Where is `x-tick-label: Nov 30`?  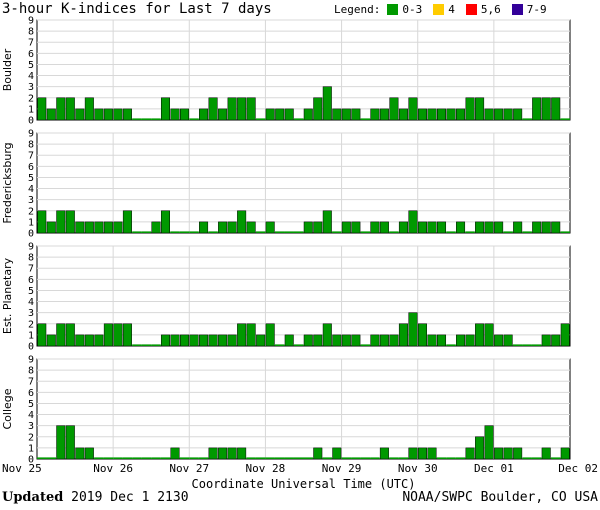 x-tick-label: Nov 30 is located at coordinates (418, 468).